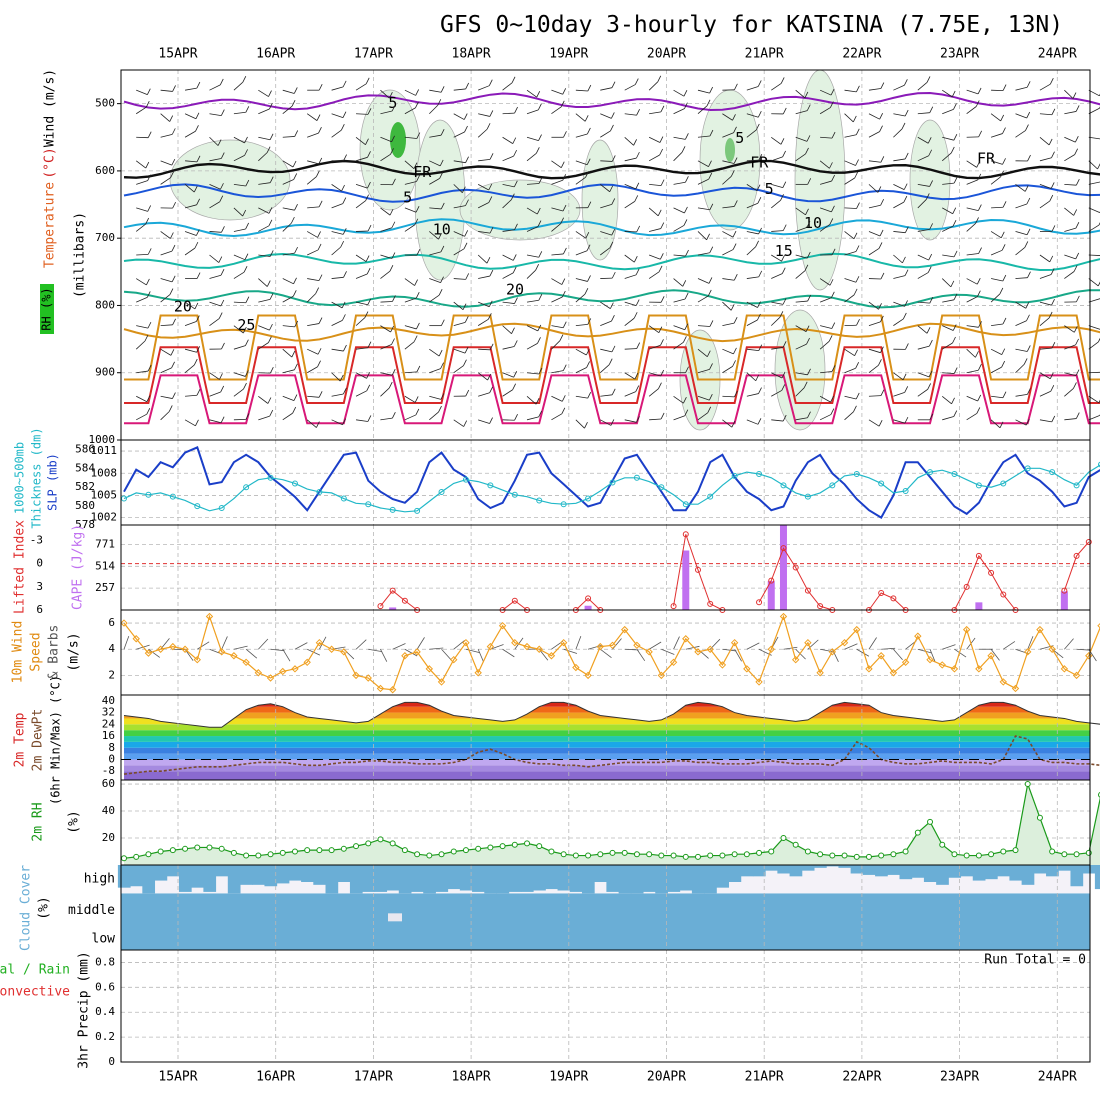 This screenshot has width=1100, height=1100. I want to click on cape-bar, so click(979, 606).